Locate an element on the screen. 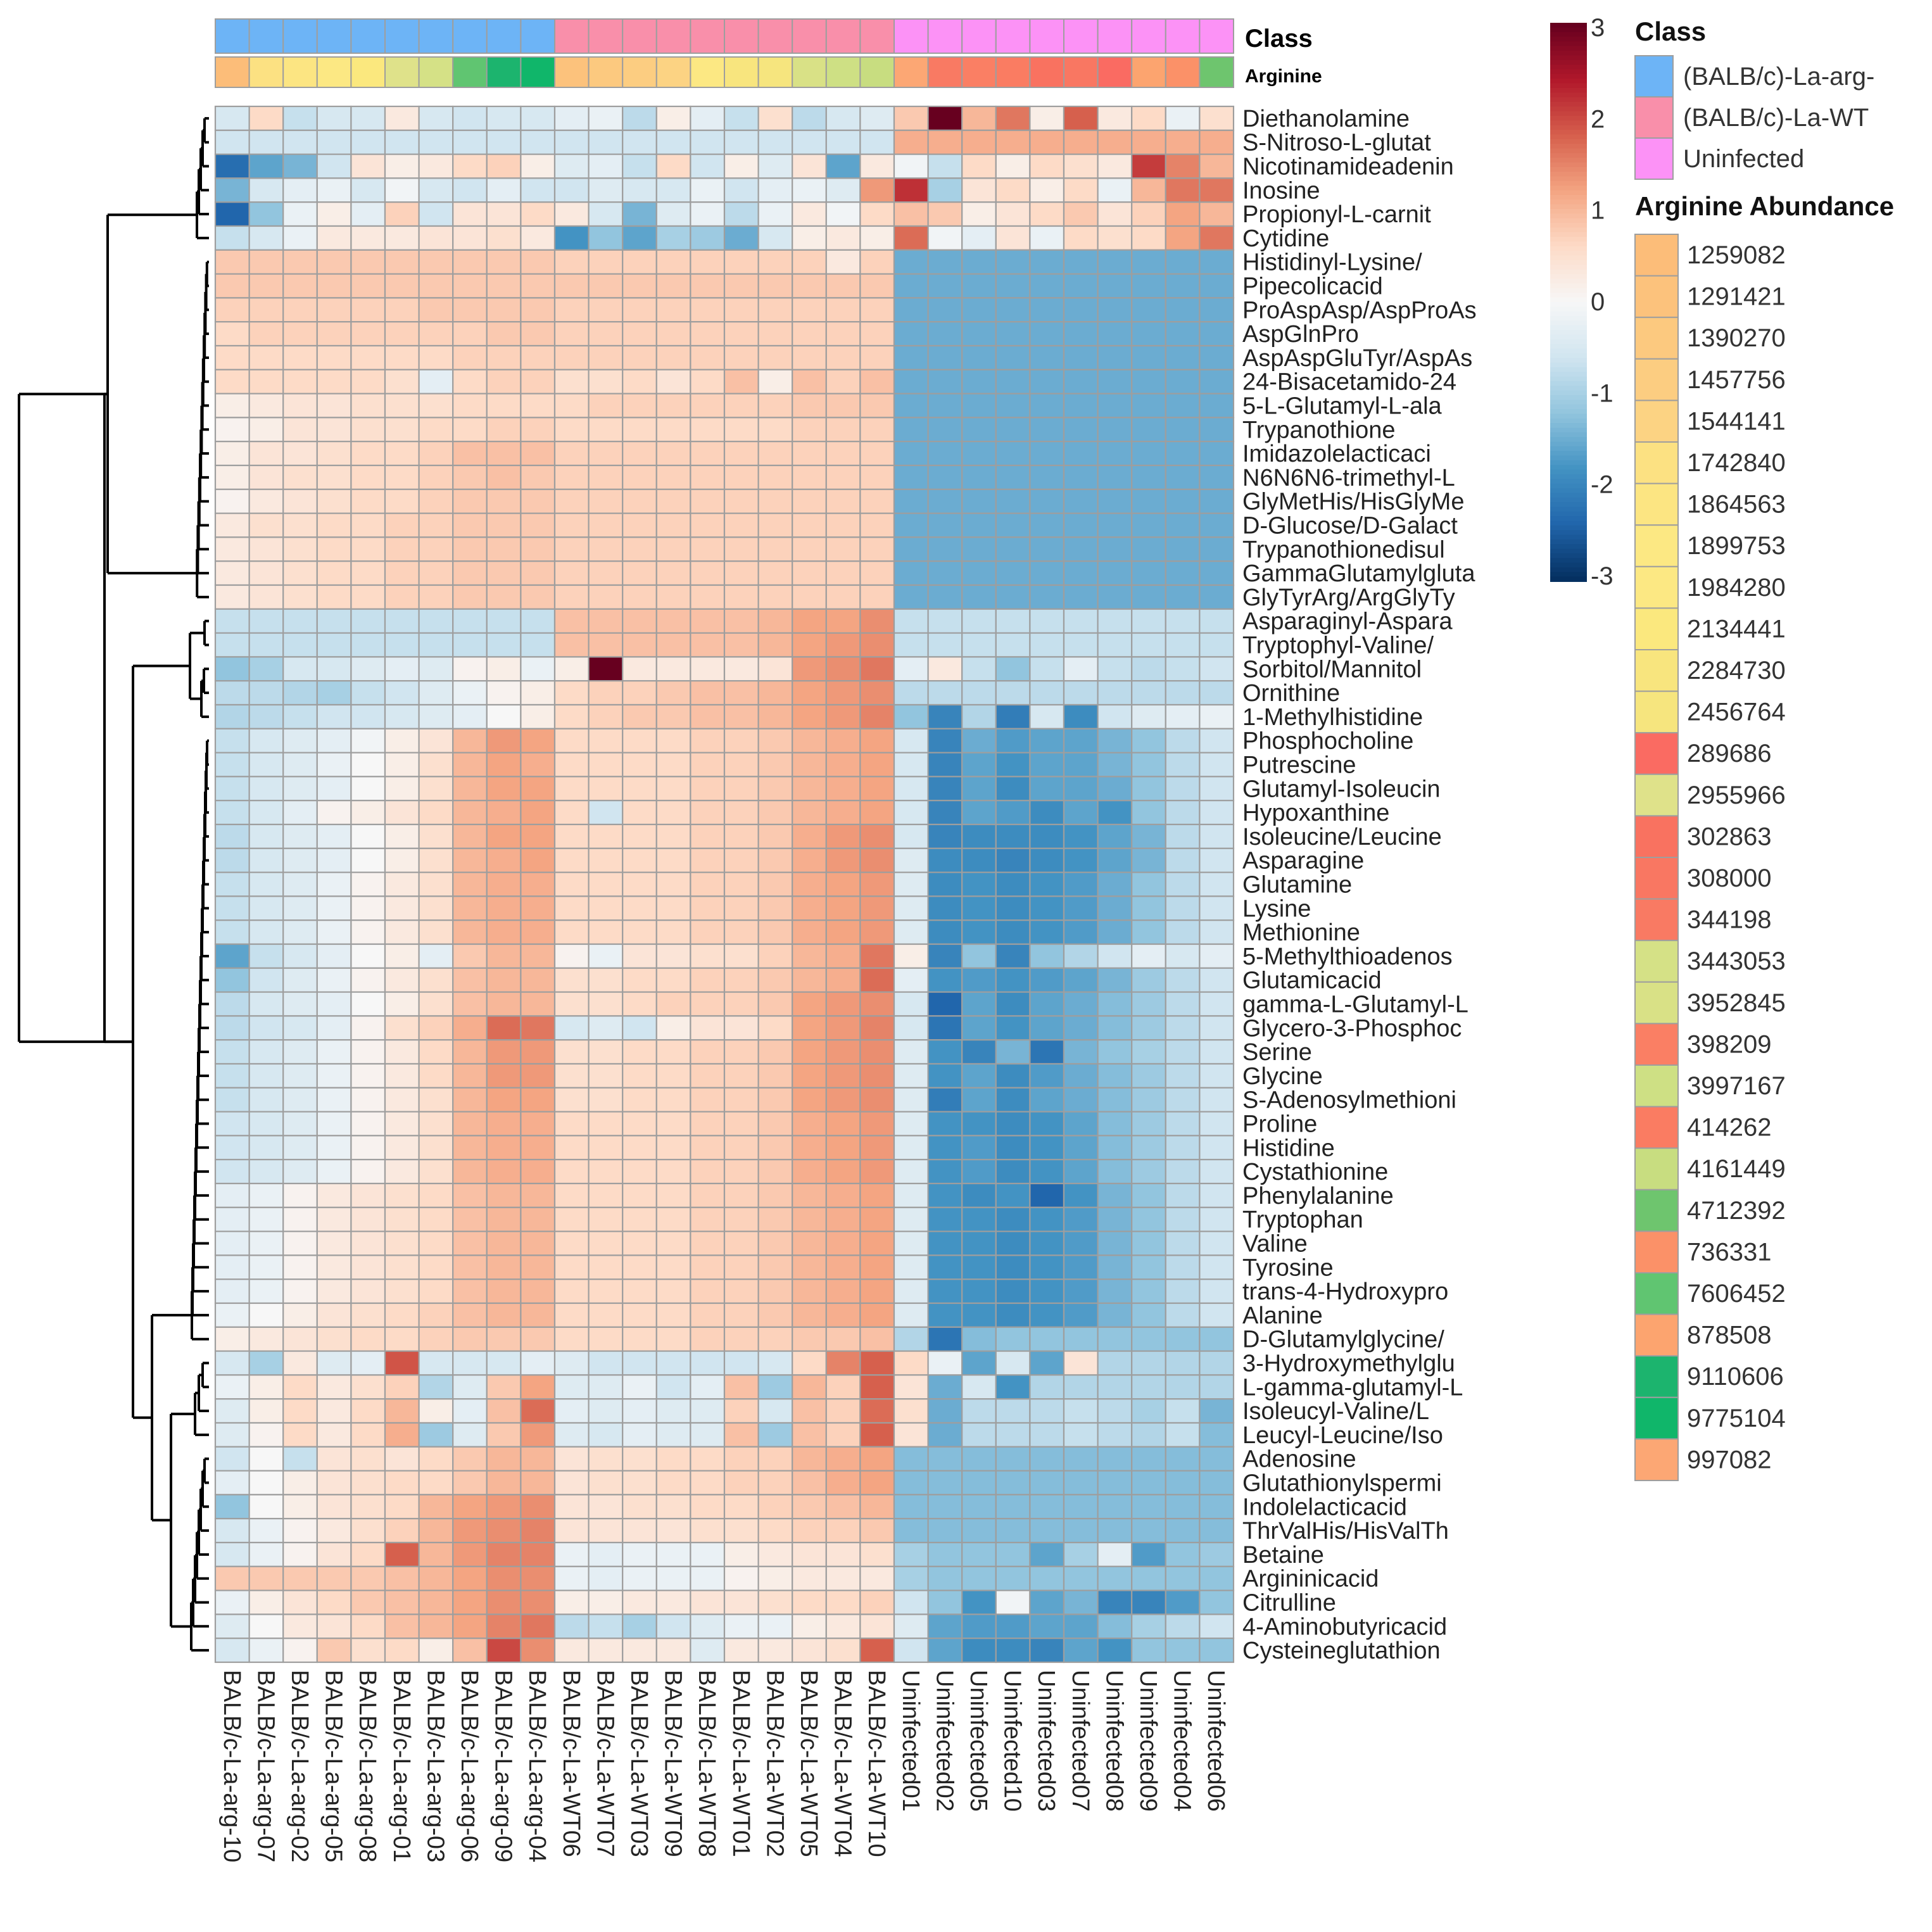 This screenshot has height=1932, width=1932. column-label: BALB/c-La-arg-10 is located at coordinates (231, 1766).